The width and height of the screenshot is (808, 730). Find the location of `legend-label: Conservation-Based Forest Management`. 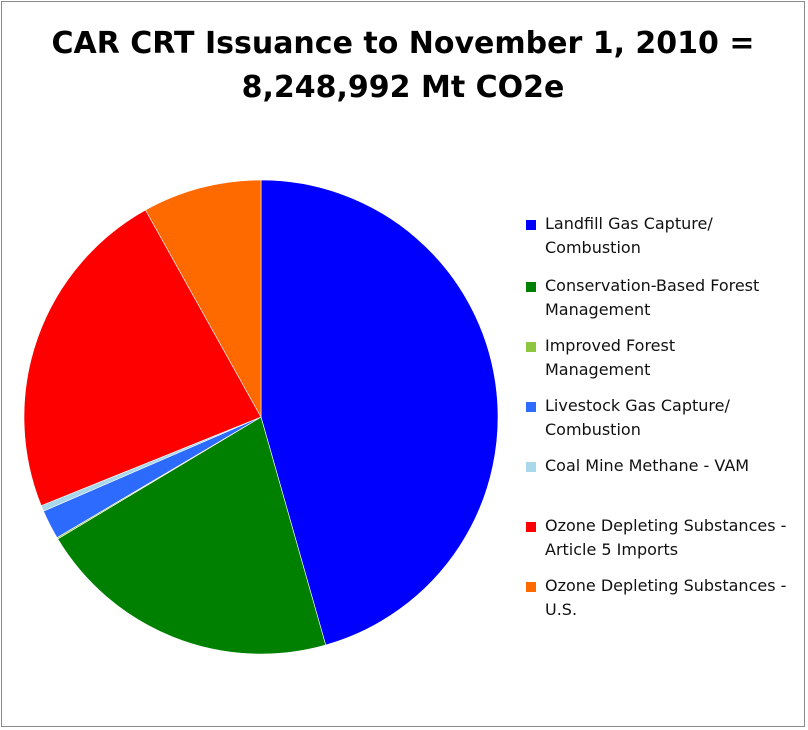

legend-label: Conservation-Based Forest Management is located at coordinates (670, 298).